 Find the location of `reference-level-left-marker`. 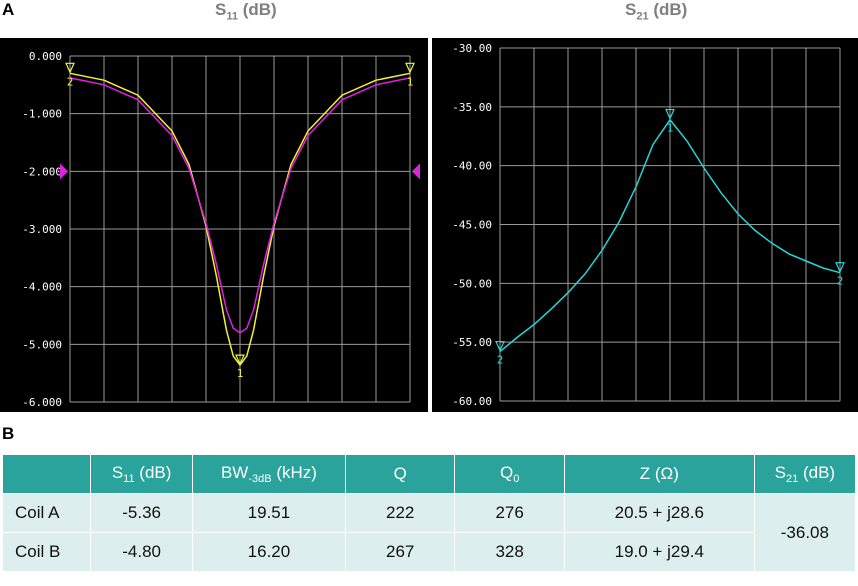

reference-level-left-marker is located at coordinates (64, 171).